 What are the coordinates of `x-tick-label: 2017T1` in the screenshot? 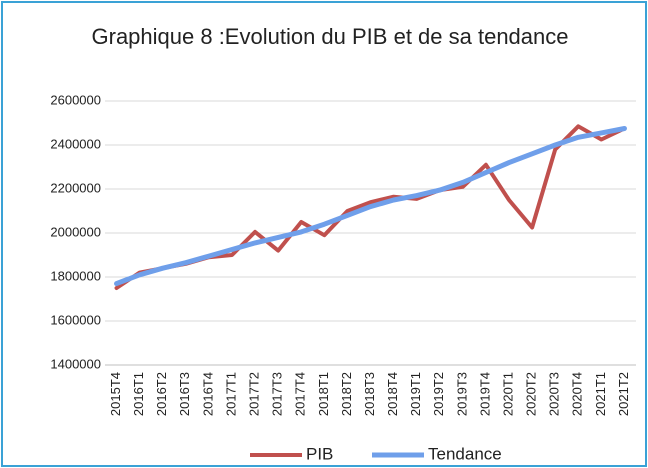 It's located at (230, 394).